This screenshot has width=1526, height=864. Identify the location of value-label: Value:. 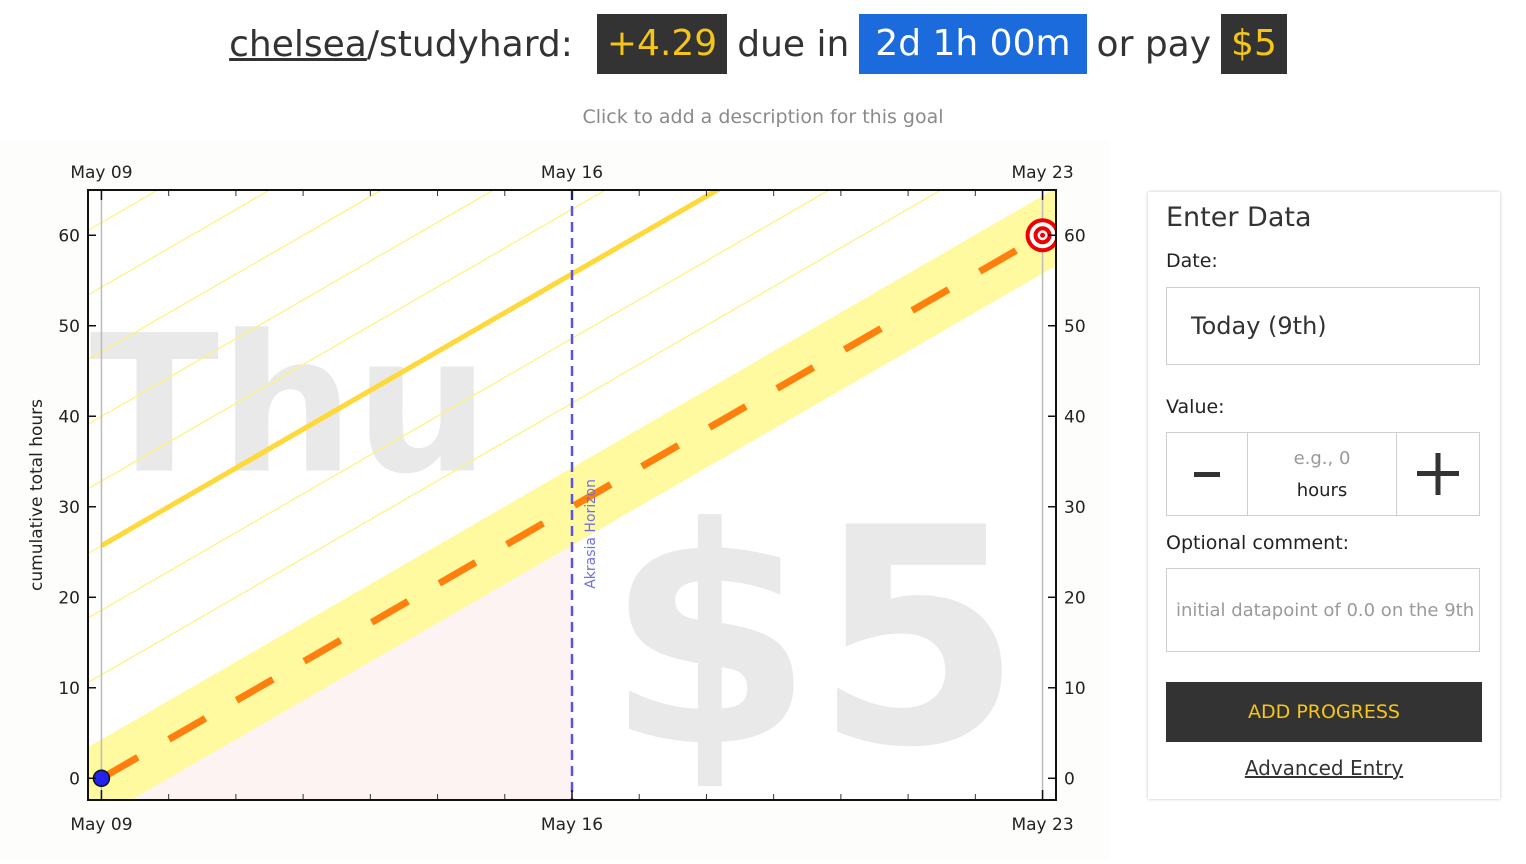
(1195, 407).